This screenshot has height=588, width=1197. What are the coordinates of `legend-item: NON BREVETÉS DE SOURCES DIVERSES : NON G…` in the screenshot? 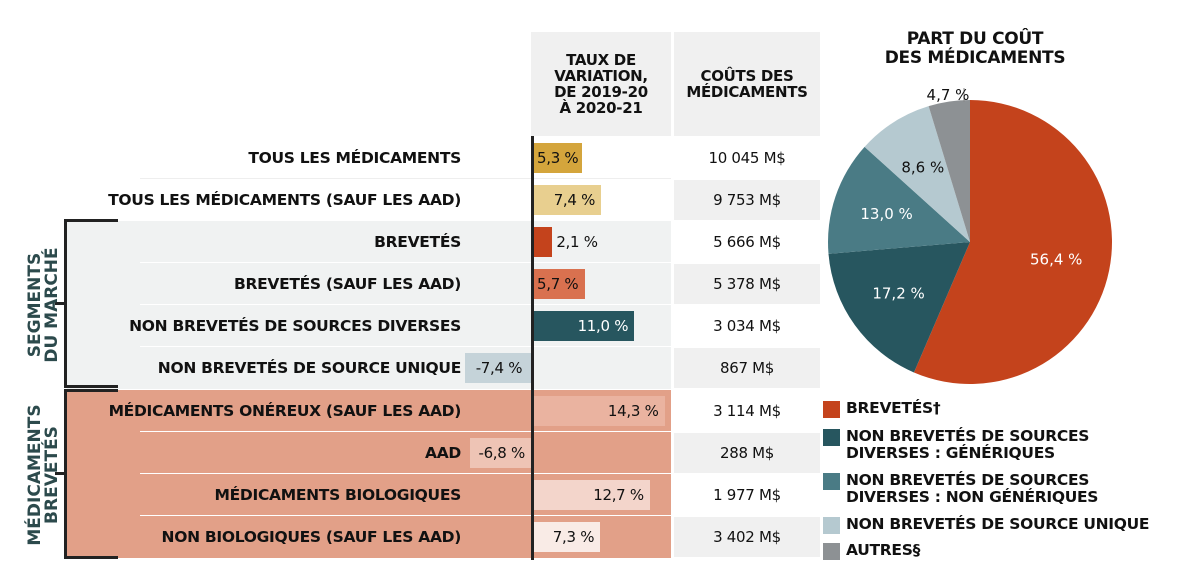 It's located at (960, 489).